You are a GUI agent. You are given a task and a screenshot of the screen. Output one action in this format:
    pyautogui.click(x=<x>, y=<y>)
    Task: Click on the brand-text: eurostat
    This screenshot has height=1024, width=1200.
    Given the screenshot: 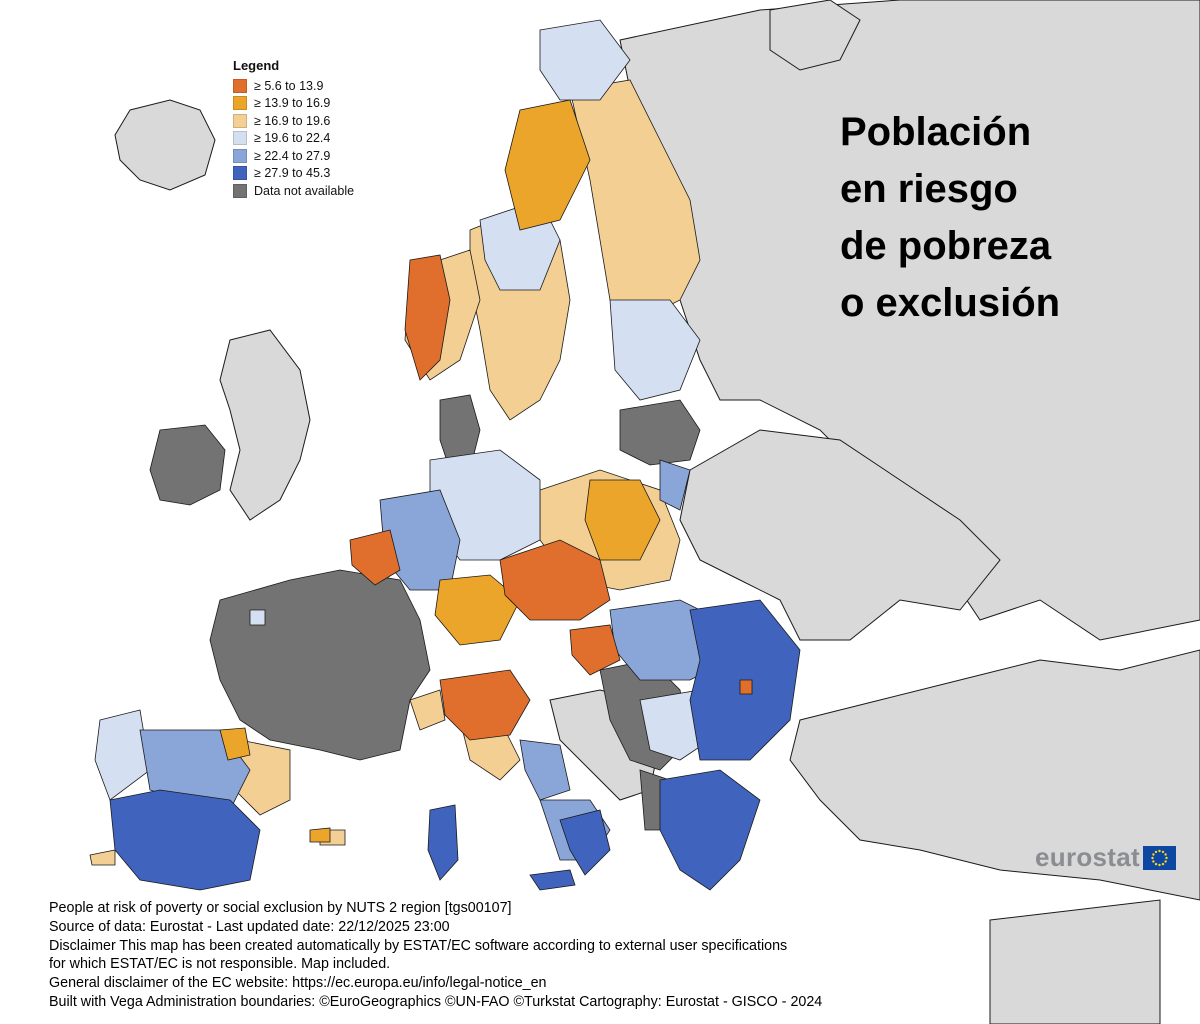 What is the action you would take?
    pyautogui.click(x=1087, y=857)
    